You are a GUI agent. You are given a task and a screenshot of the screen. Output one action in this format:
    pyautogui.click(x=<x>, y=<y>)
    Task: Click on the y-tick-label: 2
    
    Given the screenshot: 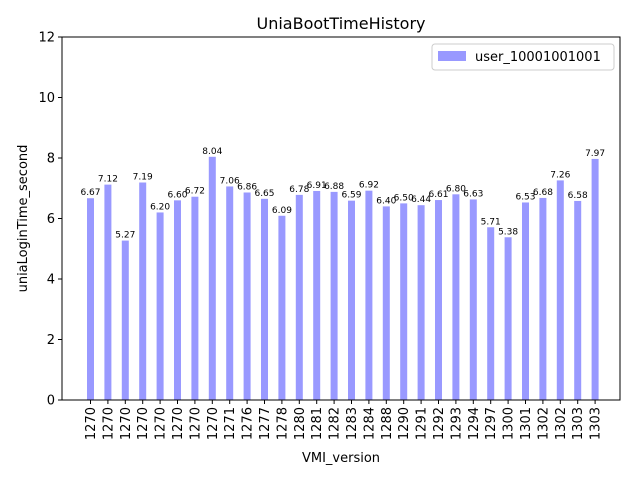 What is the action you would take?
    pyautogui.click(x=51, y=340)
    